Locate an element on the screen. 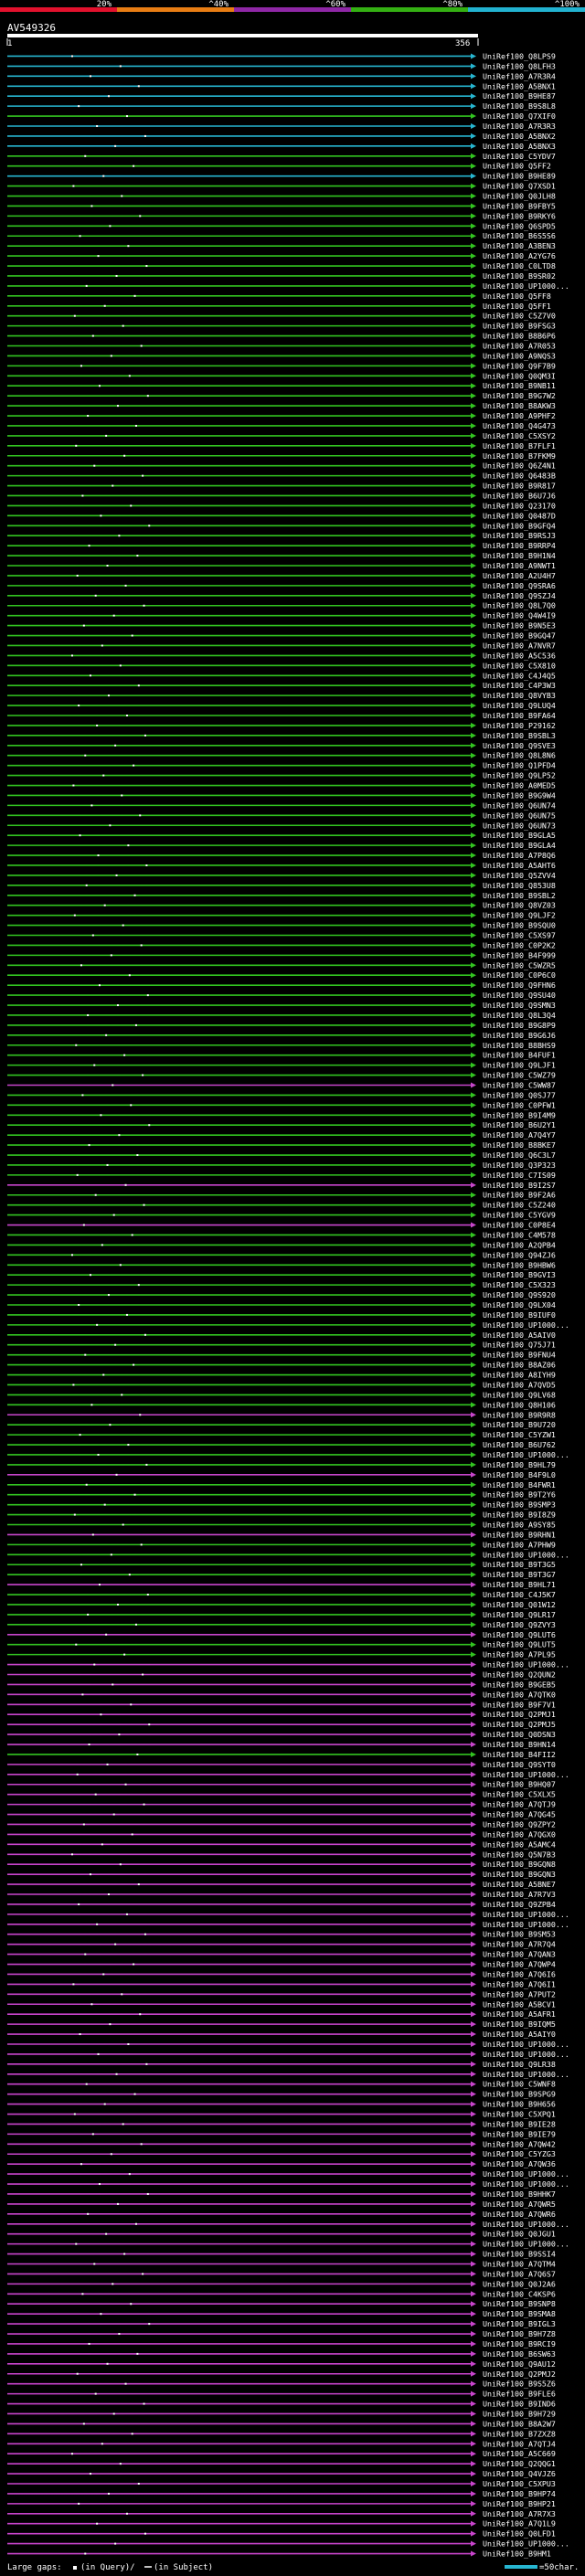 The image size is (585, 2576). hit-label: UniRef100_B8BKE7 is located at coordinates (519, 1145).